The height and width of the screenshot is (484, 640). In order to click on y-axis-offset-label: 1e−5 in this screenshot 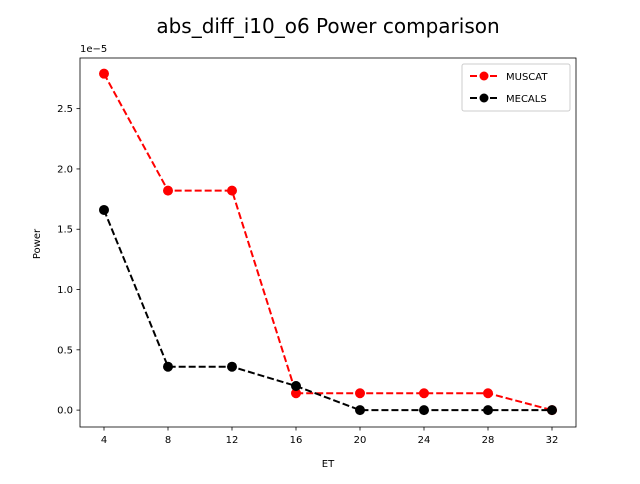, I will do `click(93, 49)`.